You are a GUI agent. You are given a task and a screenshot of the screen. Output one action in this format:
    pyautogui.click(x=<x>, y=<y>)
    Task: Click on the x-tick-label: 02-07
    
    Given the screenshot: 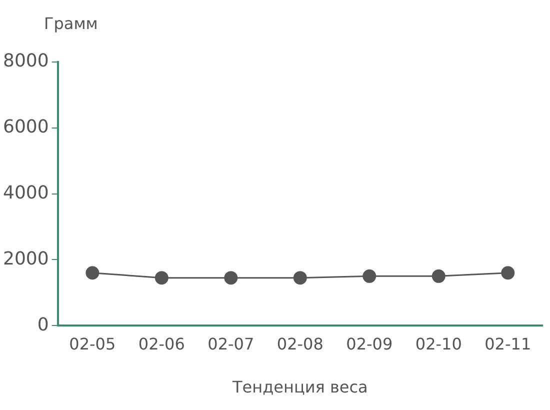 What is the action you would take?
    pyautogui.click(x=231, y=344)
    